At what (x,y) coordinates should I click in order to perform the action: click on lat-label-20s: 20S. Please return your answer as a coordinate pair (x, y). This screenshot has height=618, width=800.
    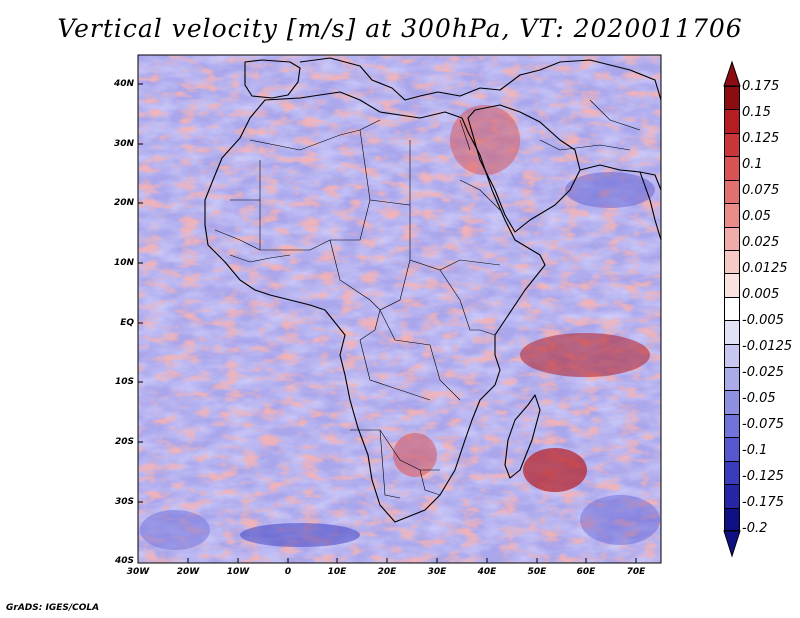
    Looking at the image, I should click on (124, 442).